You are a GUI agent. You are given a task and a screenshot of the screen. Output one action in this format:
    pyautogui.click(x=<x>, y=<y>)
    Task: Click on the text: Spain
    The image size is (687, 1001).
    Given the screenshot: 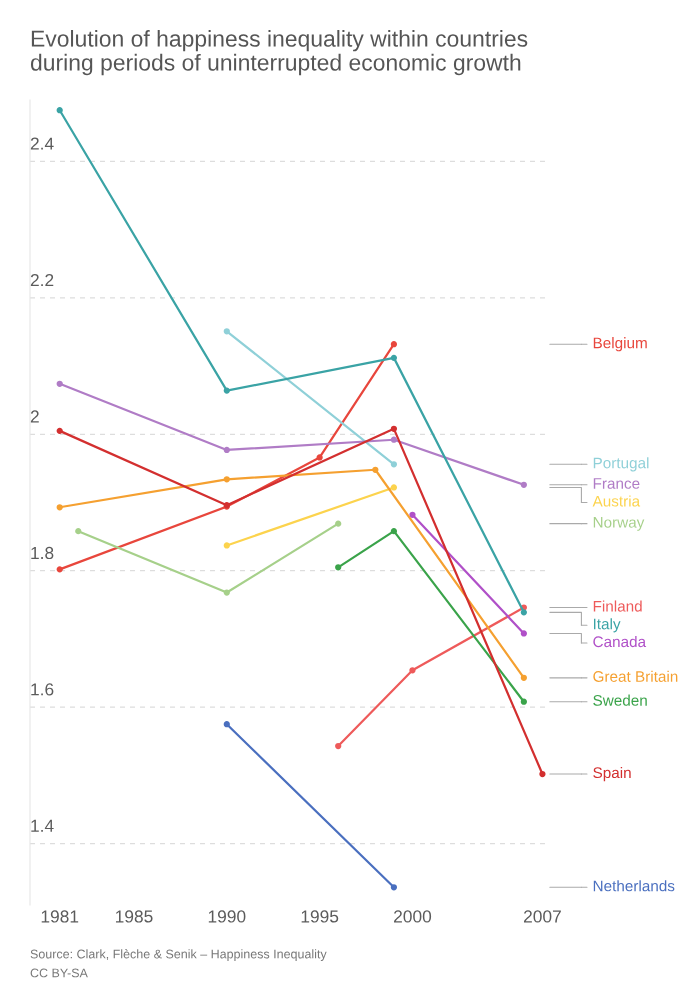 What is the action you would take?
    pyautogui.click(x=612, y=774)
    